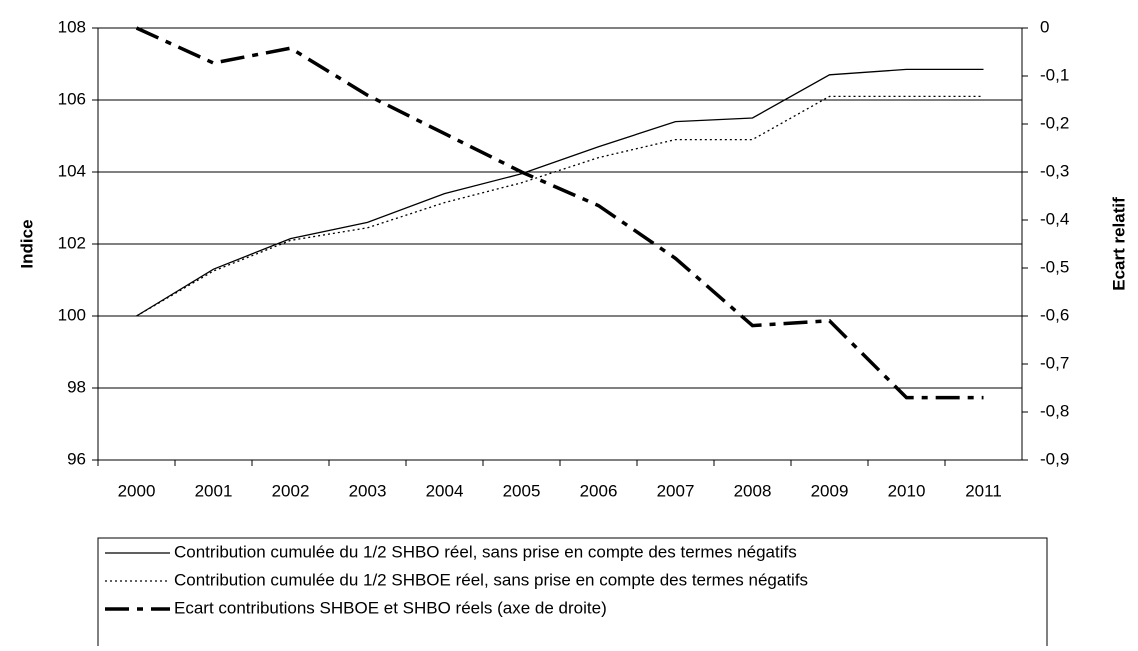  Describe the element at coordinates (76, 458) in the screenshot. I see `y-tick-label: 96` at that location.